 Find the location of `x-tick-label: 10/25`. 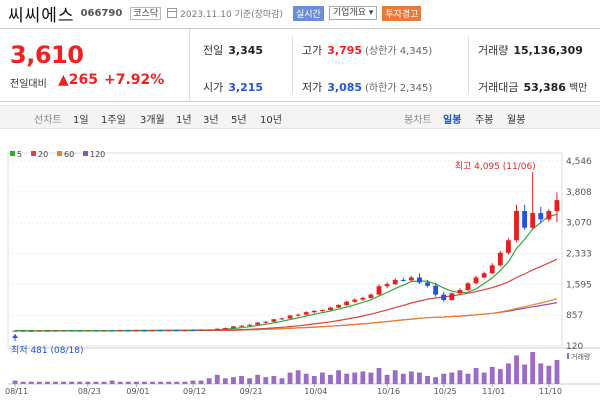

x-tick-label: 10/25 is located at coordinates (445, 391).